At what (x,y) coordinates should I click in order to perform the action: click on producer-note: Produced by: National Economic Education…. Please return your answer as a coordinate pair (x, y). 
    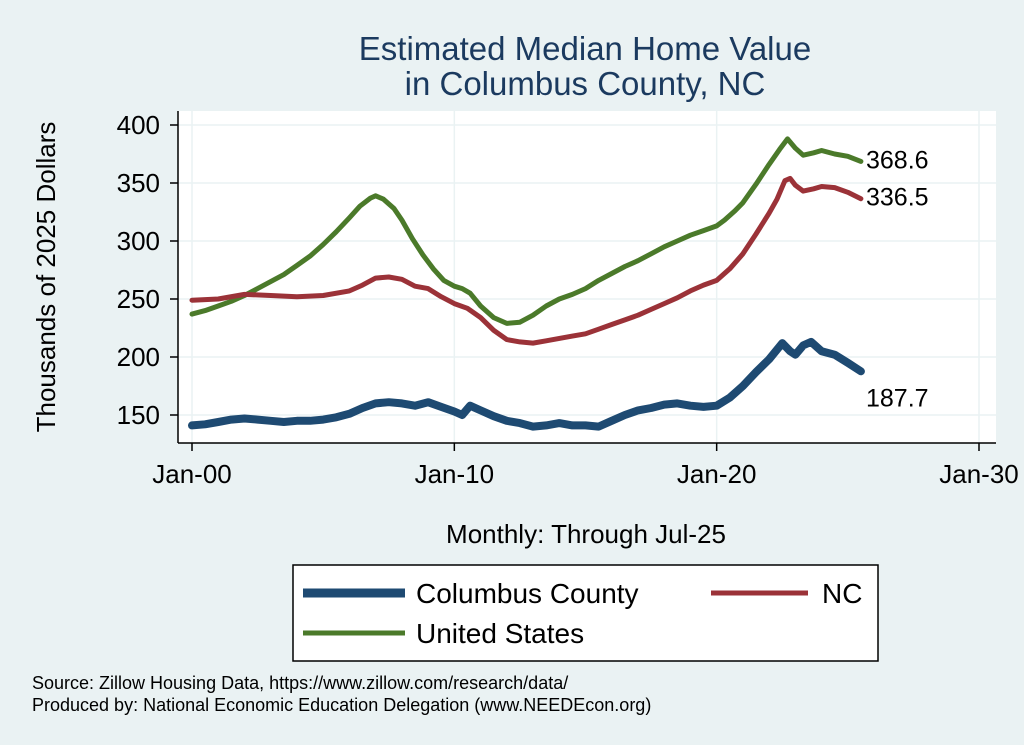
    Looking at the image, I should click on (341, 705).